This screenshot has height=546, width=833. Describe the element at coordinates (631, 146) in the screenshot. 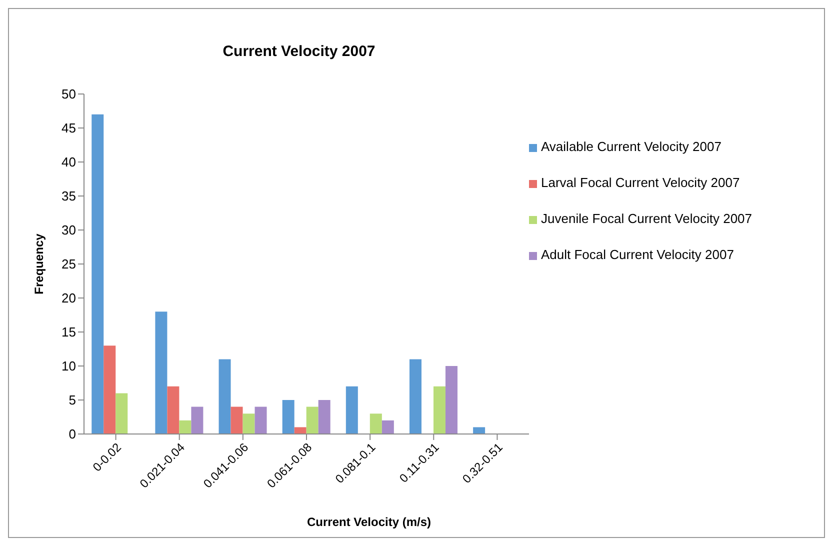

I see `legend-label: Available Current Velocity 2007` at that location.